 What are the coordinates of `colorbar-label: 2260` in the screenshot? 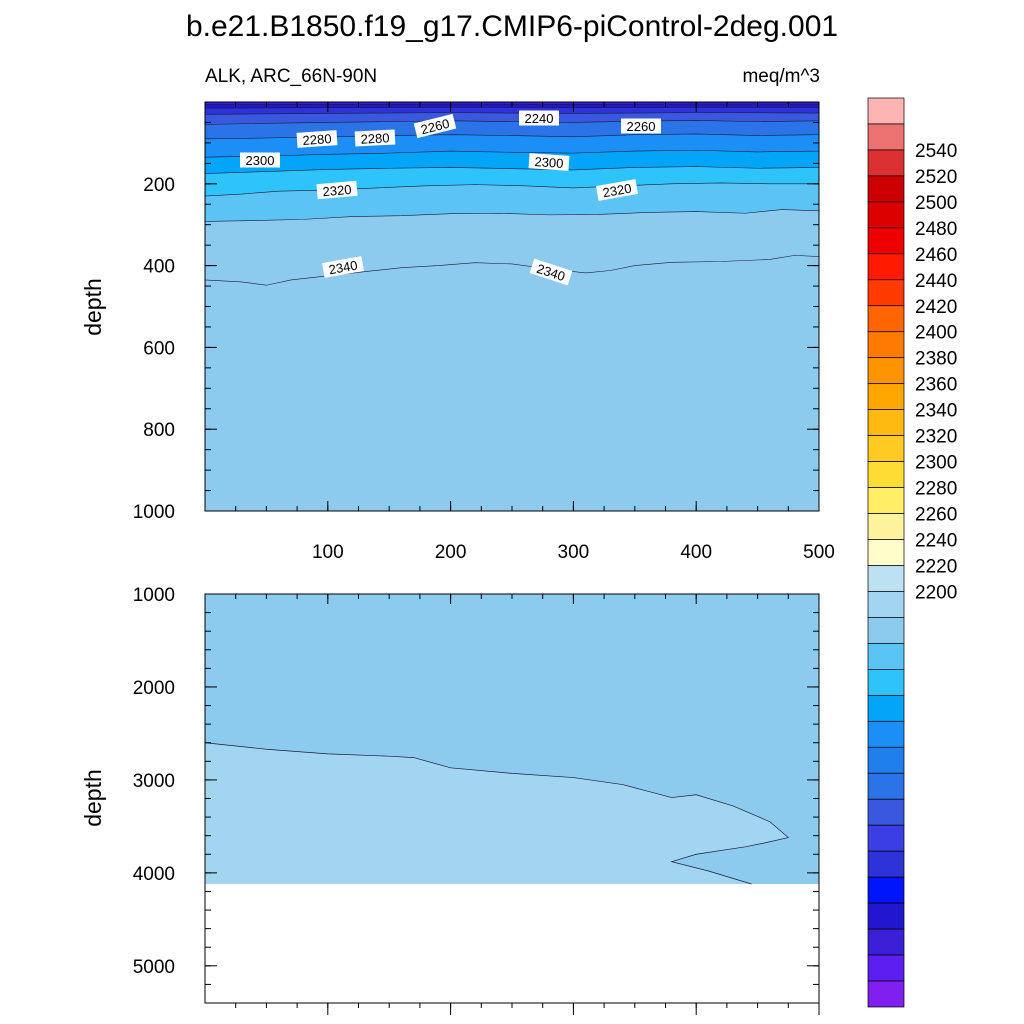 It's located at (936, 515).